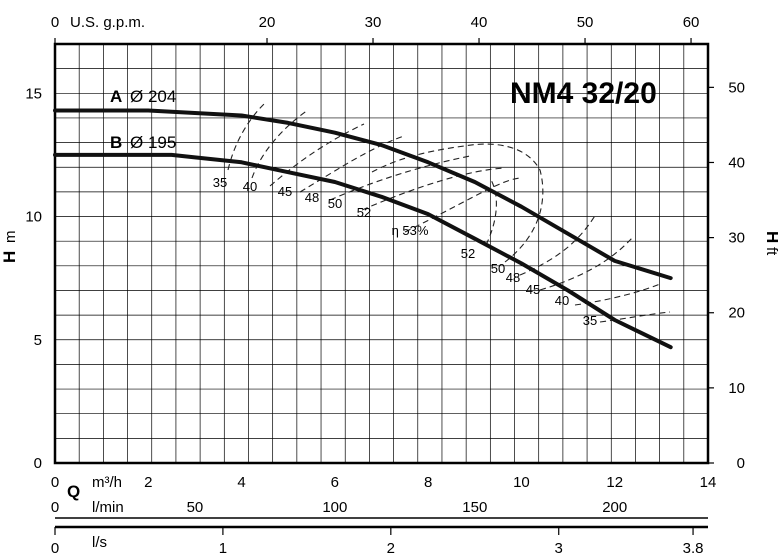 Image resolution: width=778 pixels, height=557 pixels. Describe the element at coordinates (38, 340) in the screenshot. I see `y-tick-m: 5` at that location.